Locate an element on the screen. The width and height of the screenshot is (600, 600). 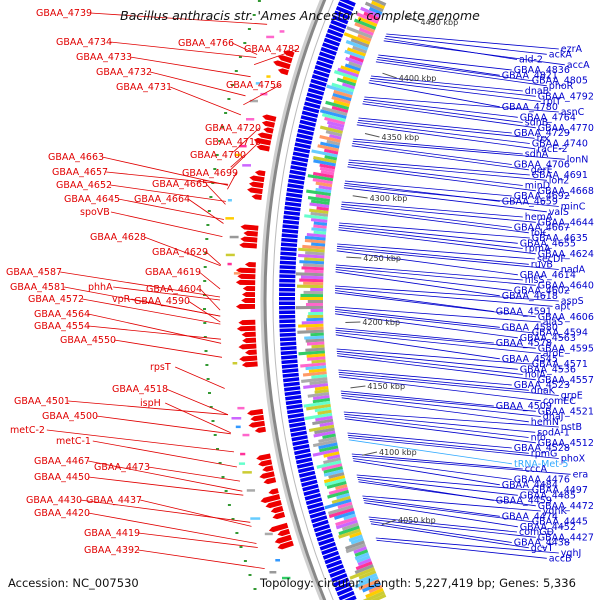
scale-tick-mark is located at coordinates (389, 75).